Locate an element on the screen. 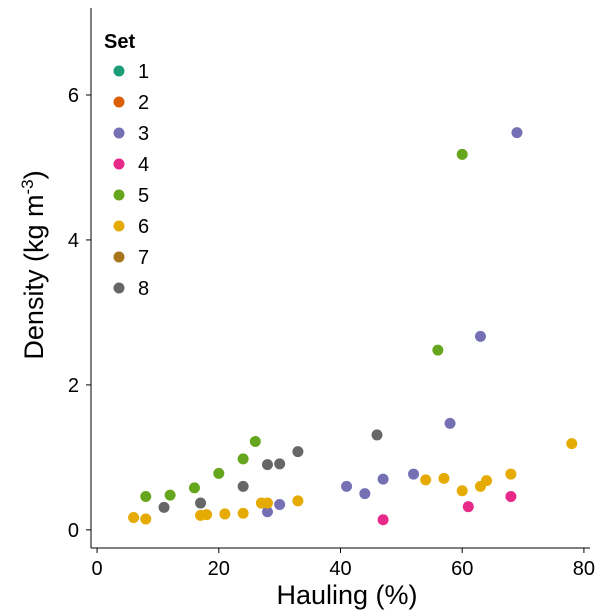 This screenshot has height=612, width=599. y-tick-label-3: 6 is located at coordinates (73, 96).